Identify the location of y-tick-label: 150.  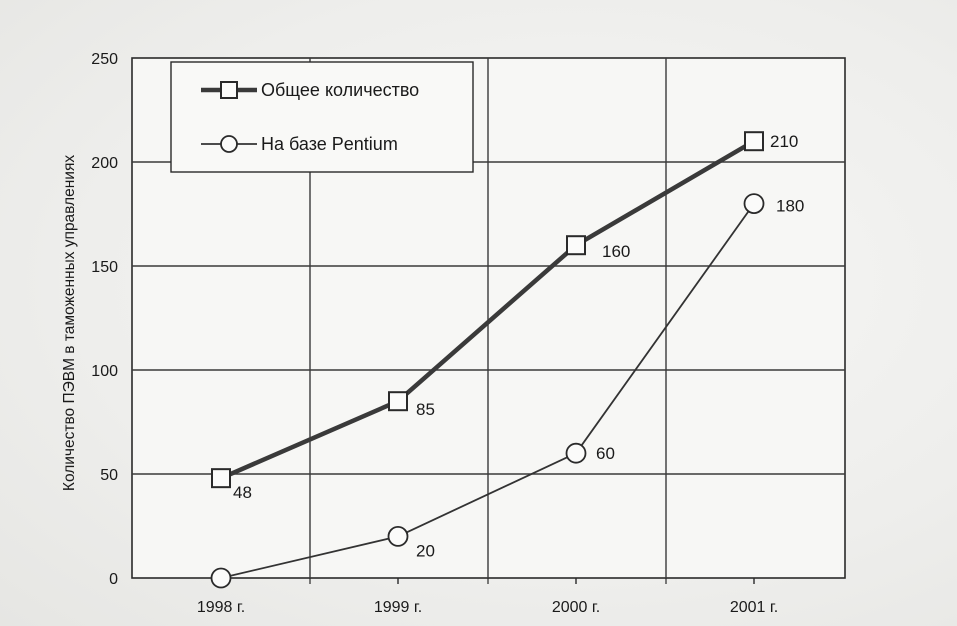
(104, 267).